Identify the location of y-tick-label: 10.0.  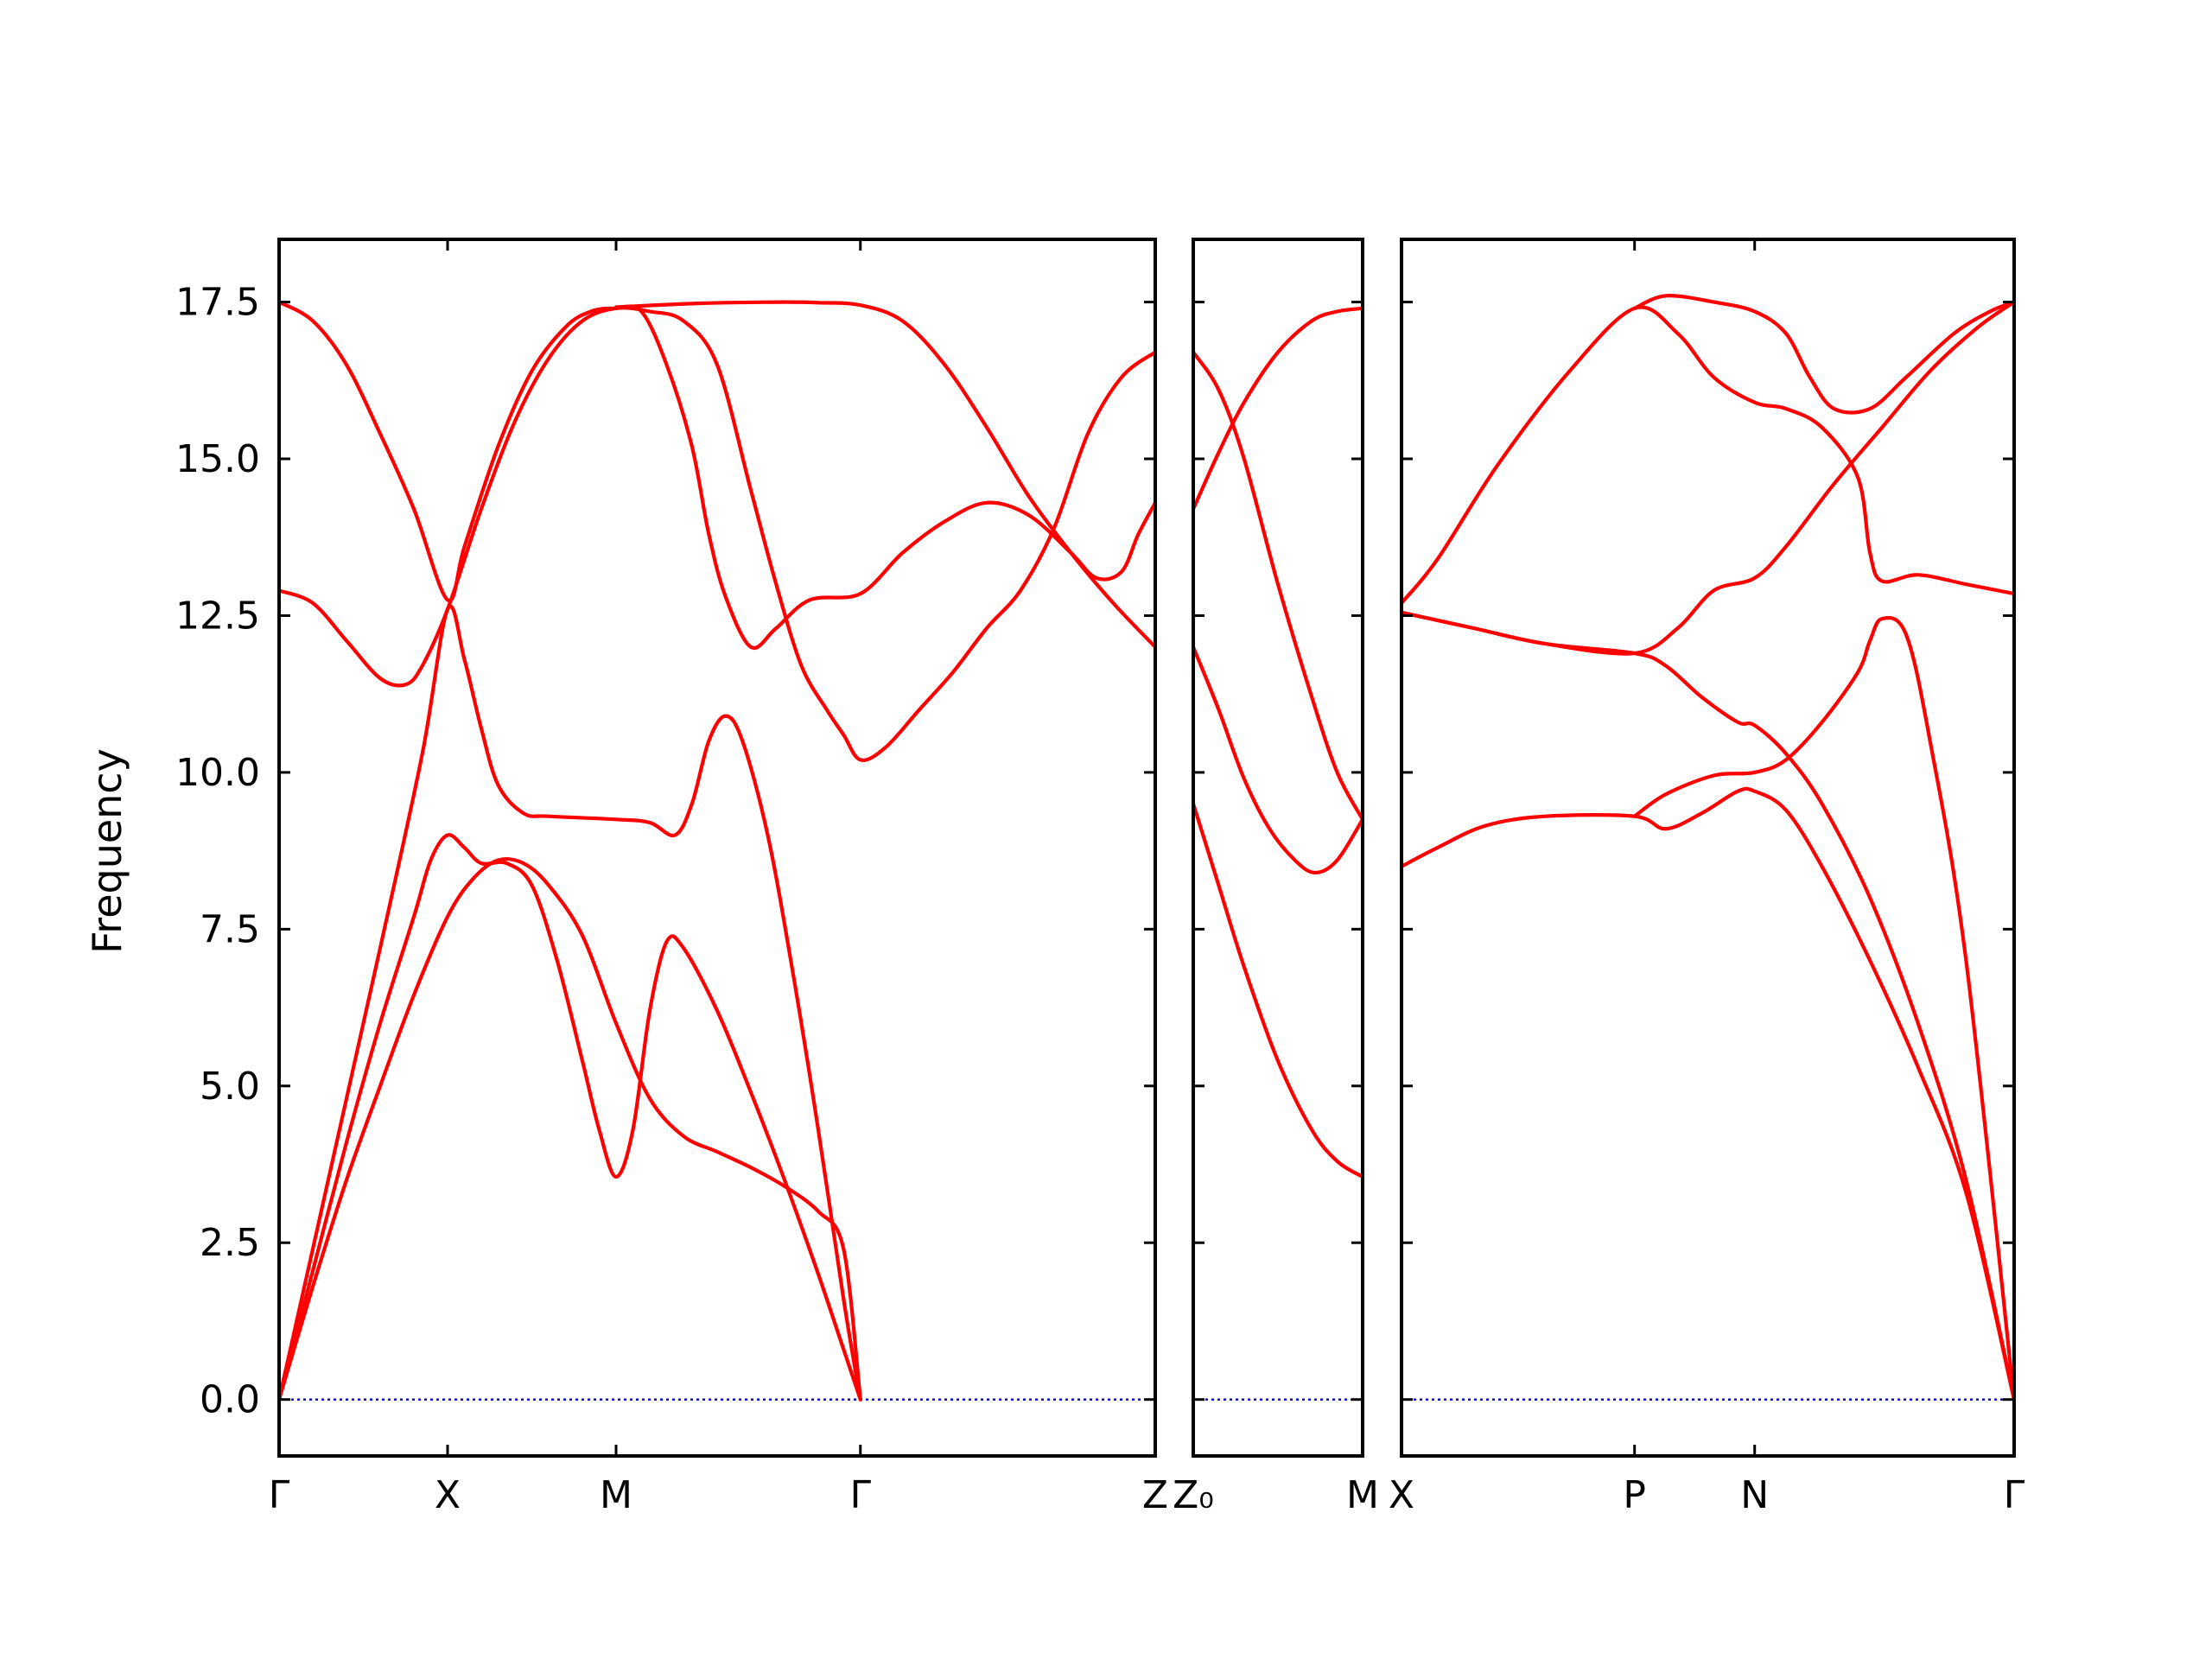
(217, 773).